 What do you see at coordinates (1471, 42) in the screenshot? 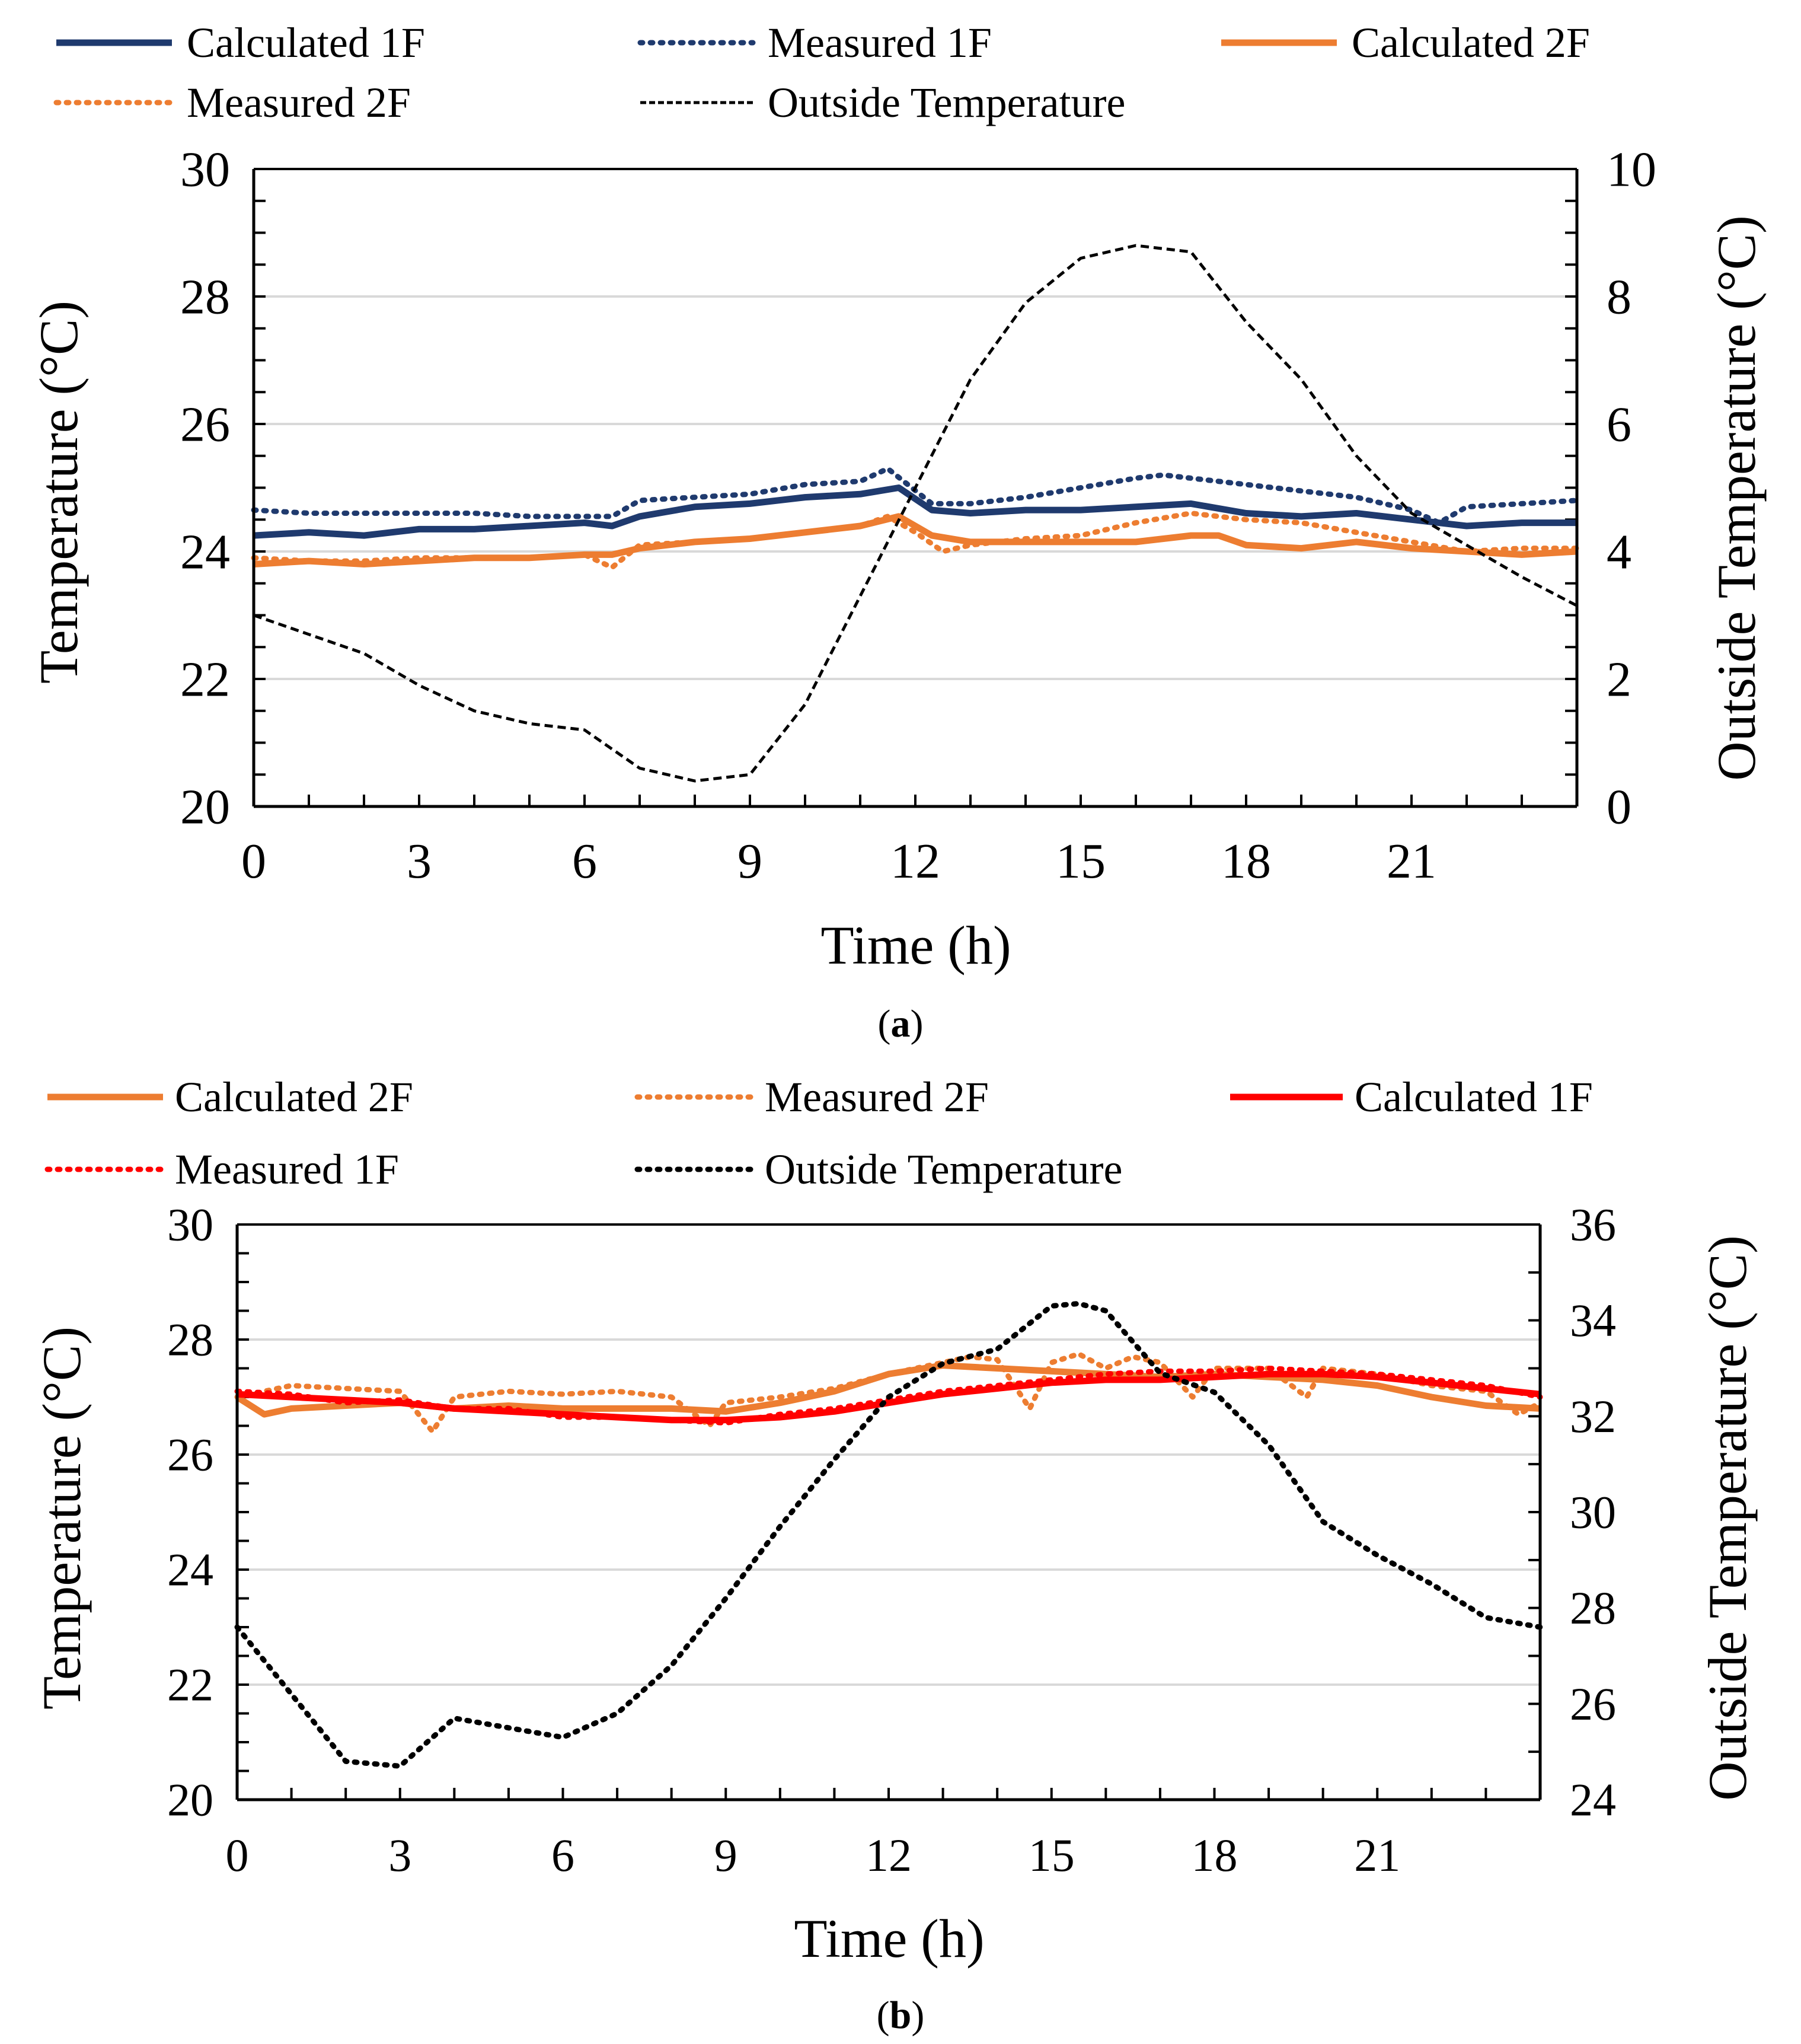
I see `legend-a-label-2: Calculated 2F` at bounding box center [1471, 42].